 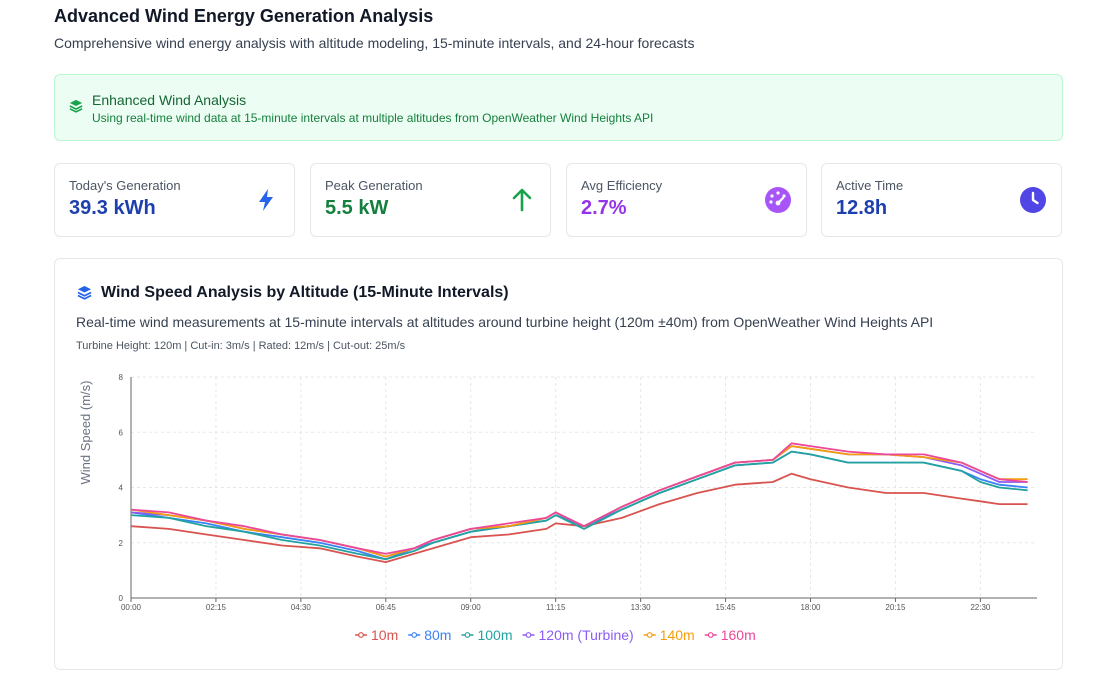 I want to click on legend-label: 160m, so click(x=738, y=635).